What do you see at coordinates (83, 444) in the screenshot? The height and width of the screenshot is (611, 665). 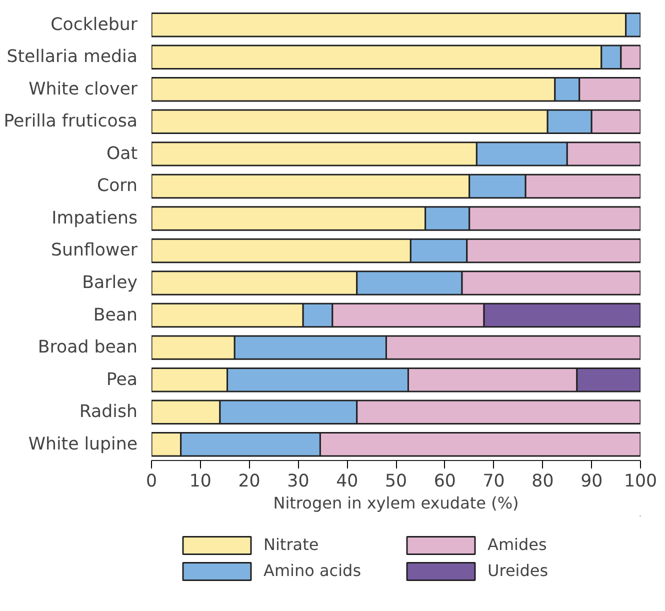 I see `y-tick-label: White lupine` at bounding box center [83, 444].